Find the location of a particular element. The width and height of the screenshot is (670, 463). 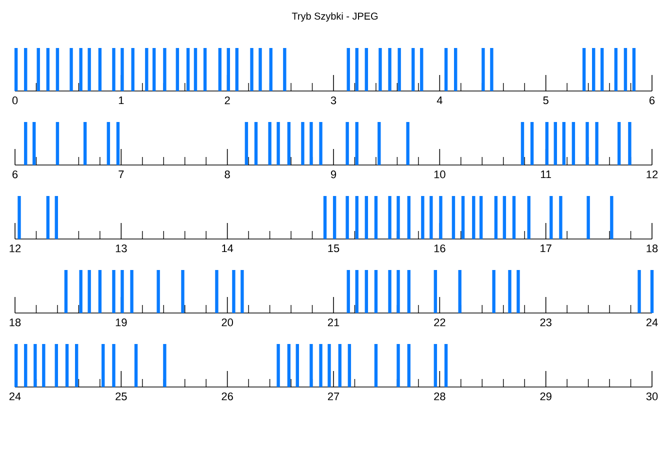

x-tick-label: 22 is located at coordinates (440, 322).